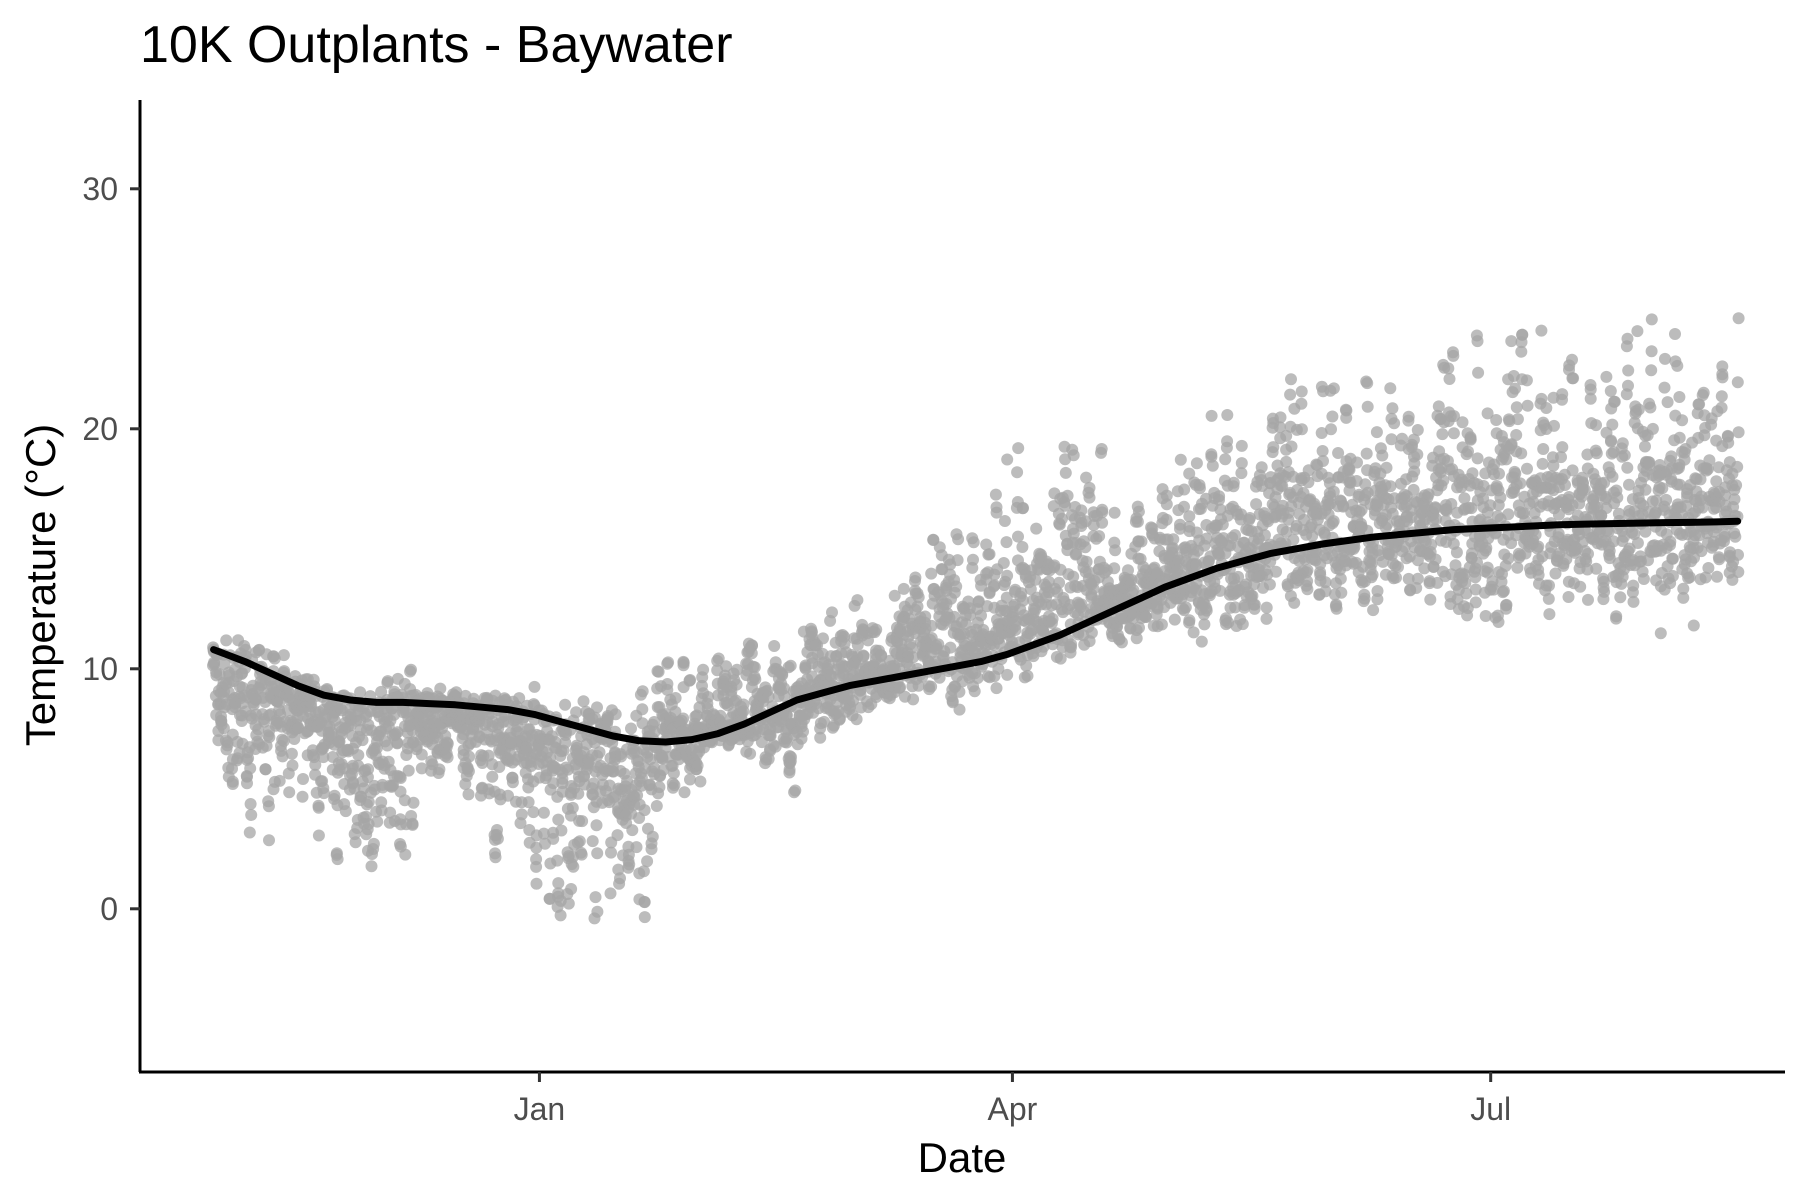  Describe the element at coordinates (40, 585) in the screenshot. I see `y-axis-label: Temperature (°C)` at that location.